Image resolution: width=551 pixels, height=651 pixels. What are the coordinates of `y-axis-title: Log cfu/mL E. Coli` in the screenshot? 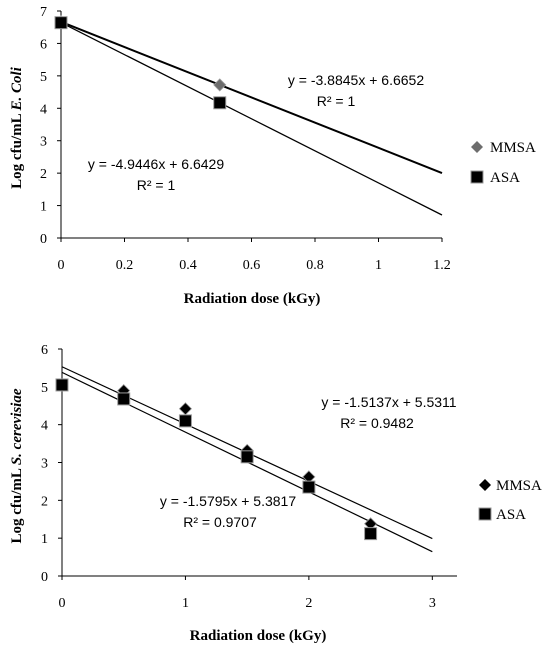 It's located at (17, 127).